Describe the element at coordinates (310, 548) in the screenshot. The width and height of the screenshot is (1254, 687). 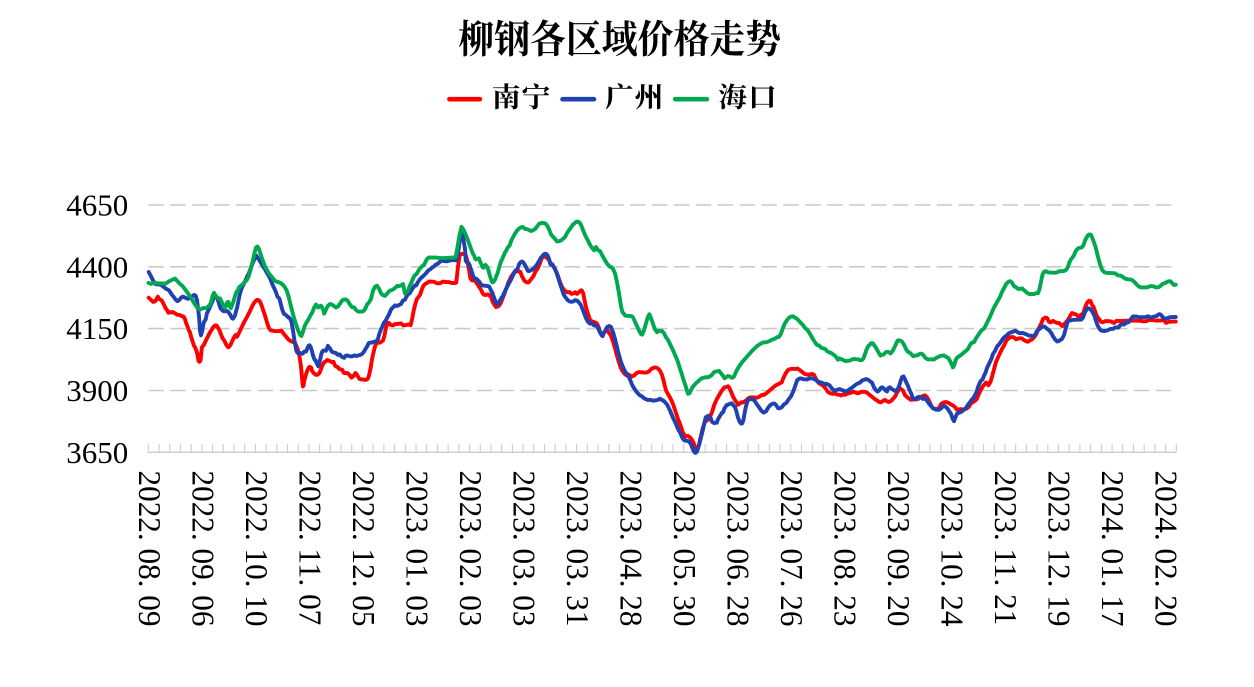
I see `svg-text: 2022. 11. 07` at that location.